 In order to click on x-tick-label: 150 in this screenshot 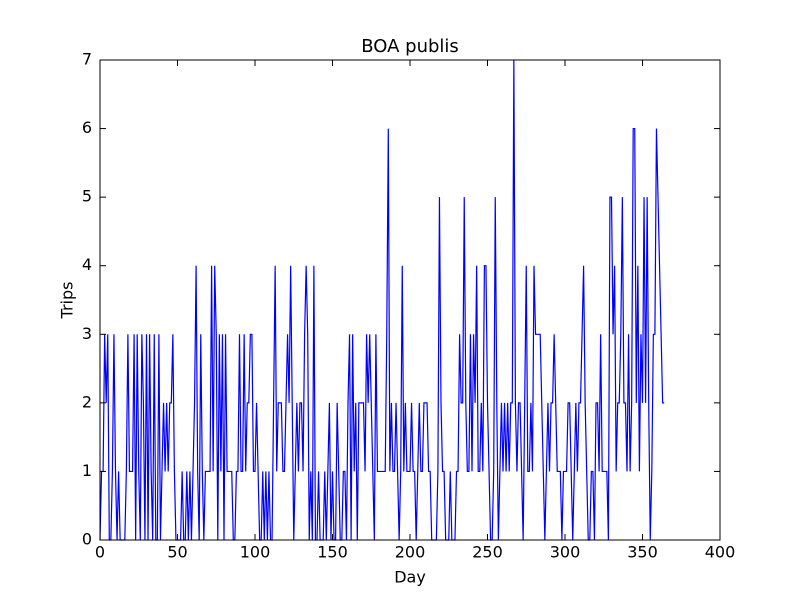, I will do `click(332, 552)`.